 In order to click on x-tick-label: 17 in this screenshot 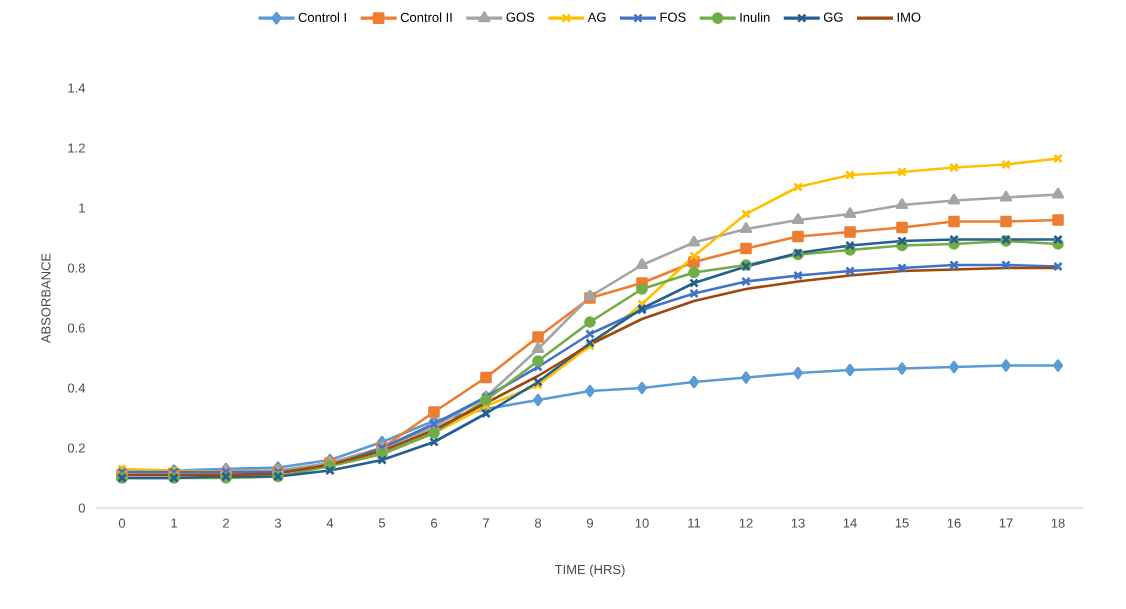, I will do `click(1006, 523)`.